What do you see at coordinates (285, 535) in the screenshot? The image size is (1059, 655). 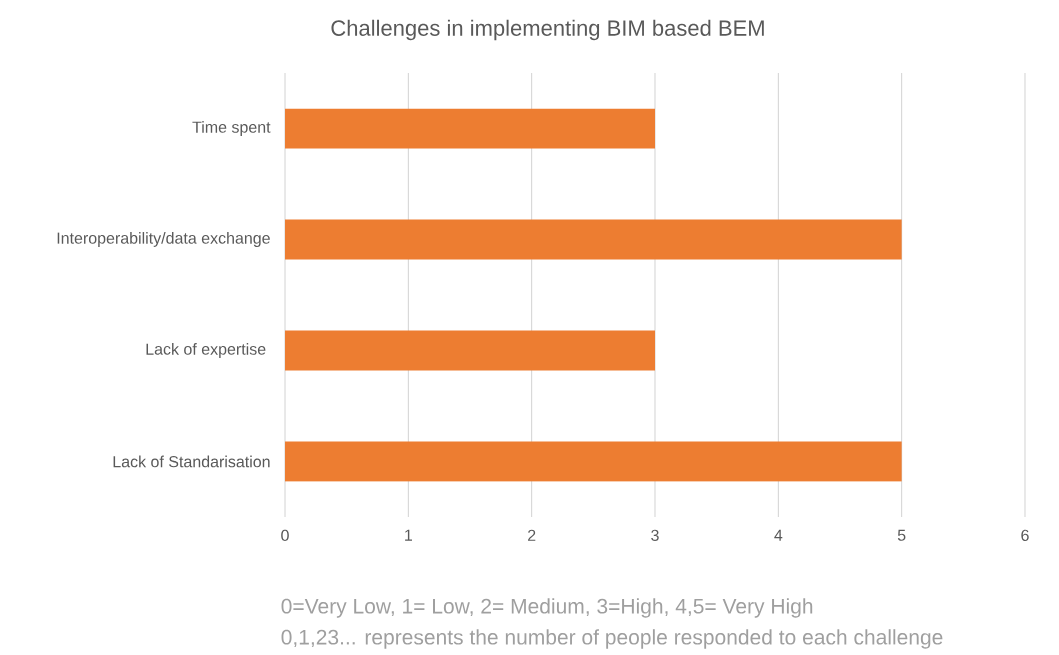 I see `x-tick-label: 0` at bounding box center [285, 535].